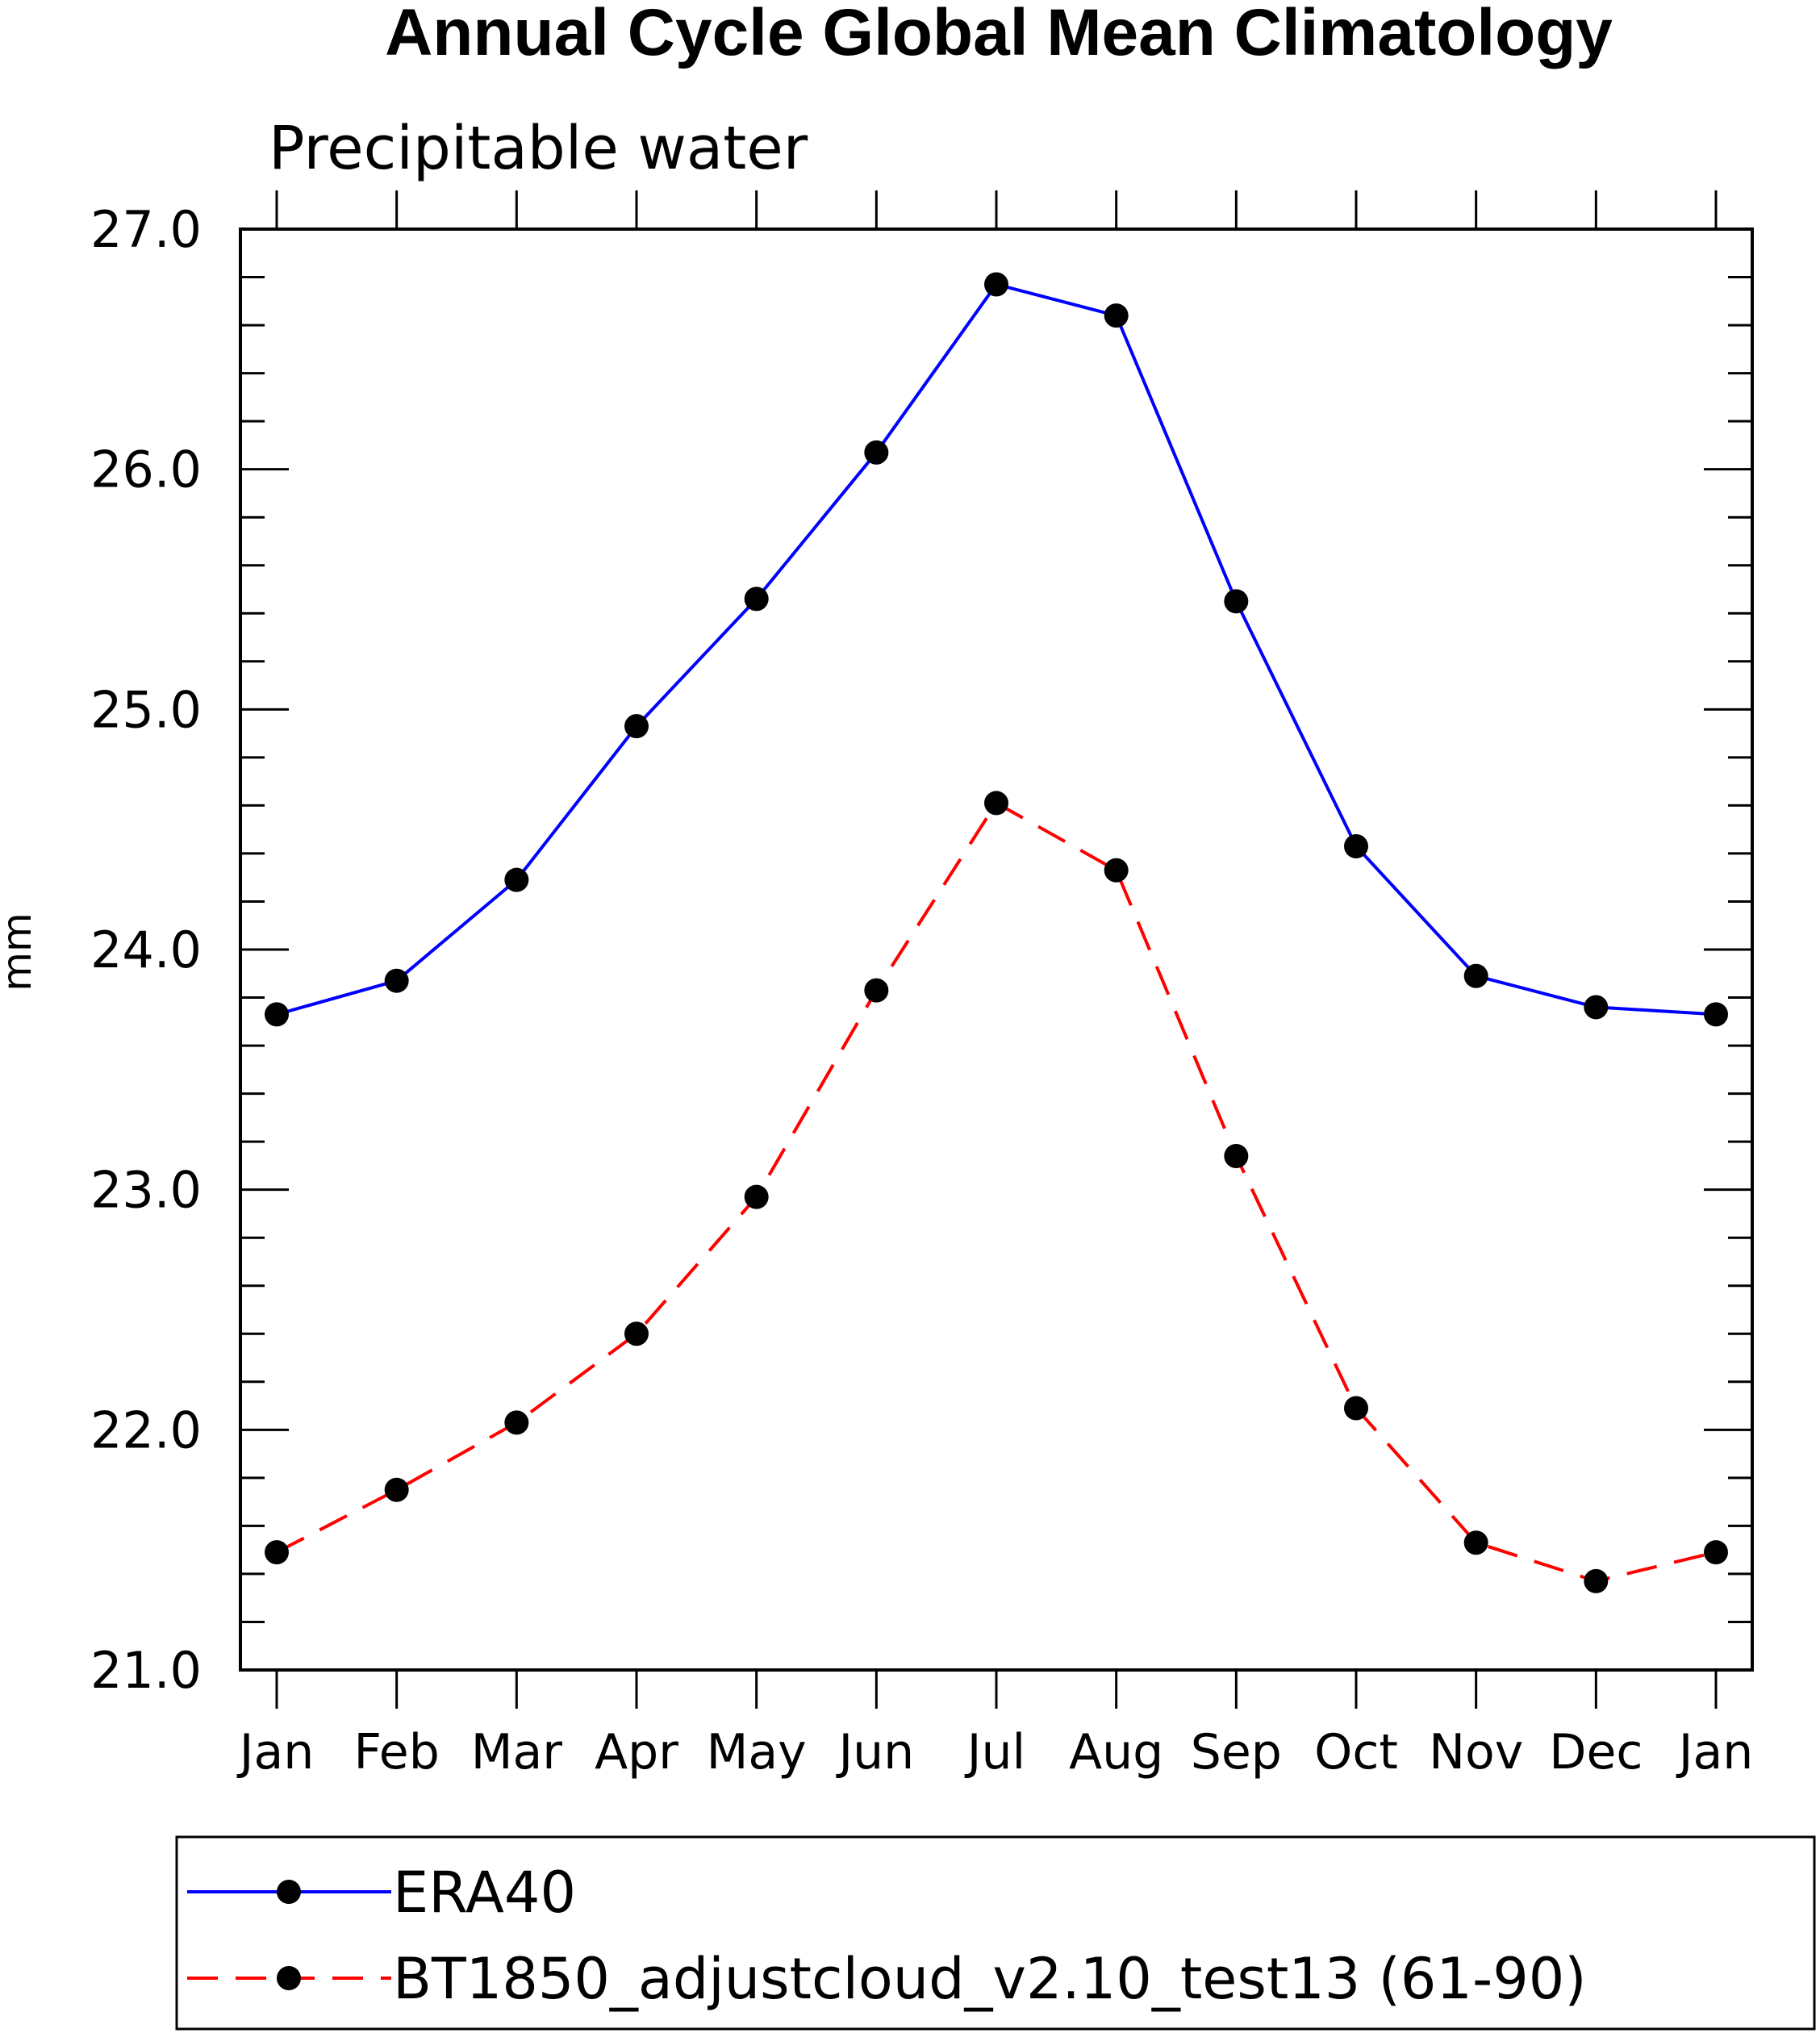 This screenshot has width=1820, height=2033. Describe the element at coordinates (1476, 1752) in the screenshot. I see `x-tick-label: Nov` at that location.